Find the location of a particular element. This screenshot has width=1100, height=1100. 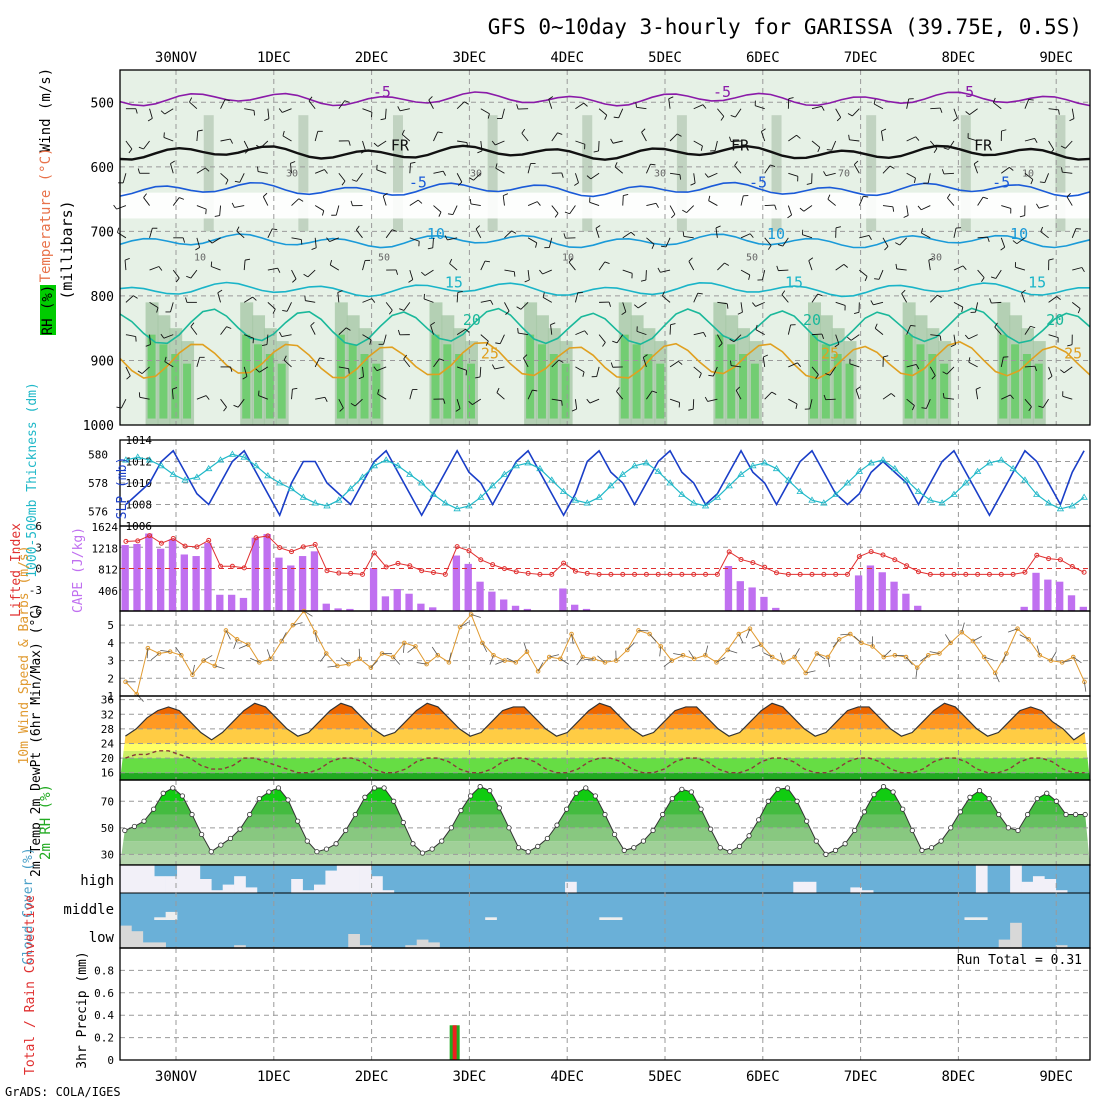

temp-tick-label: 32 is located at coordinates (107, 714).